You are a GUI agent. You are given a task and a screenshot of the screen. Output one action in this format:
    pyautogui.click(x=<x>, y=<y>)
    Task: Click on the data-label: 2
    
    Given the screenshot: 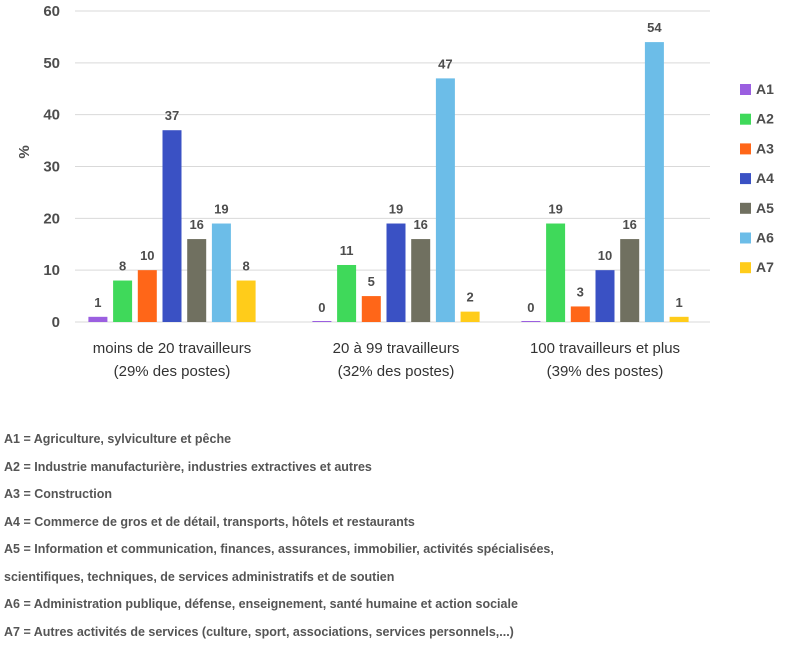 What is the action you would take?
    pyautogui.click(x=469, y=297)
    